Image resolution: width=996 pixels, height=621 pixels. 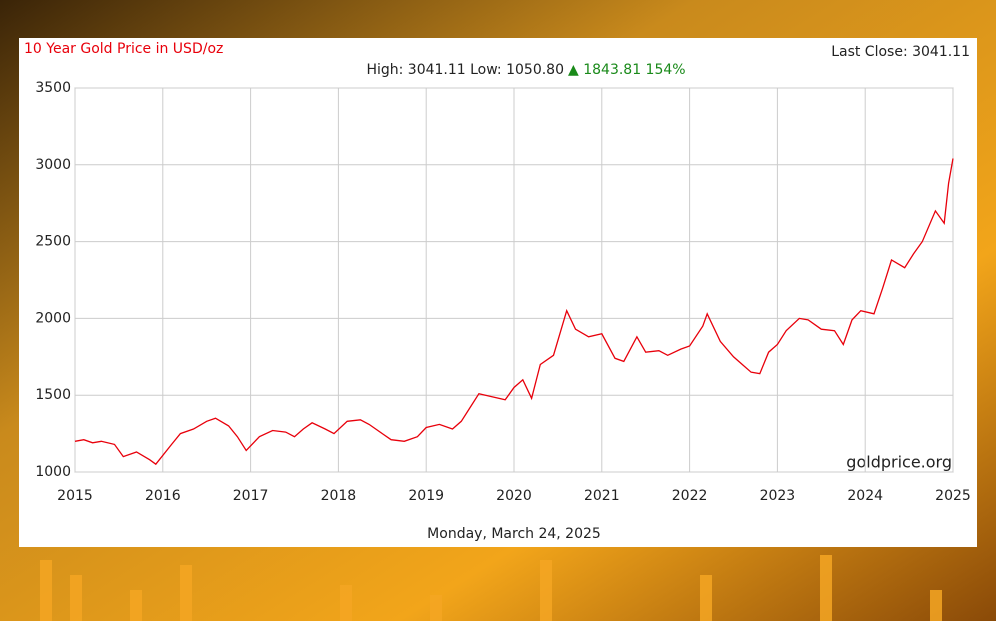 What do you see at coordinates (514, 534) in the screenshot?
I see `date-label: Monday, March 24, 2025` at bounding box center [514, 534].